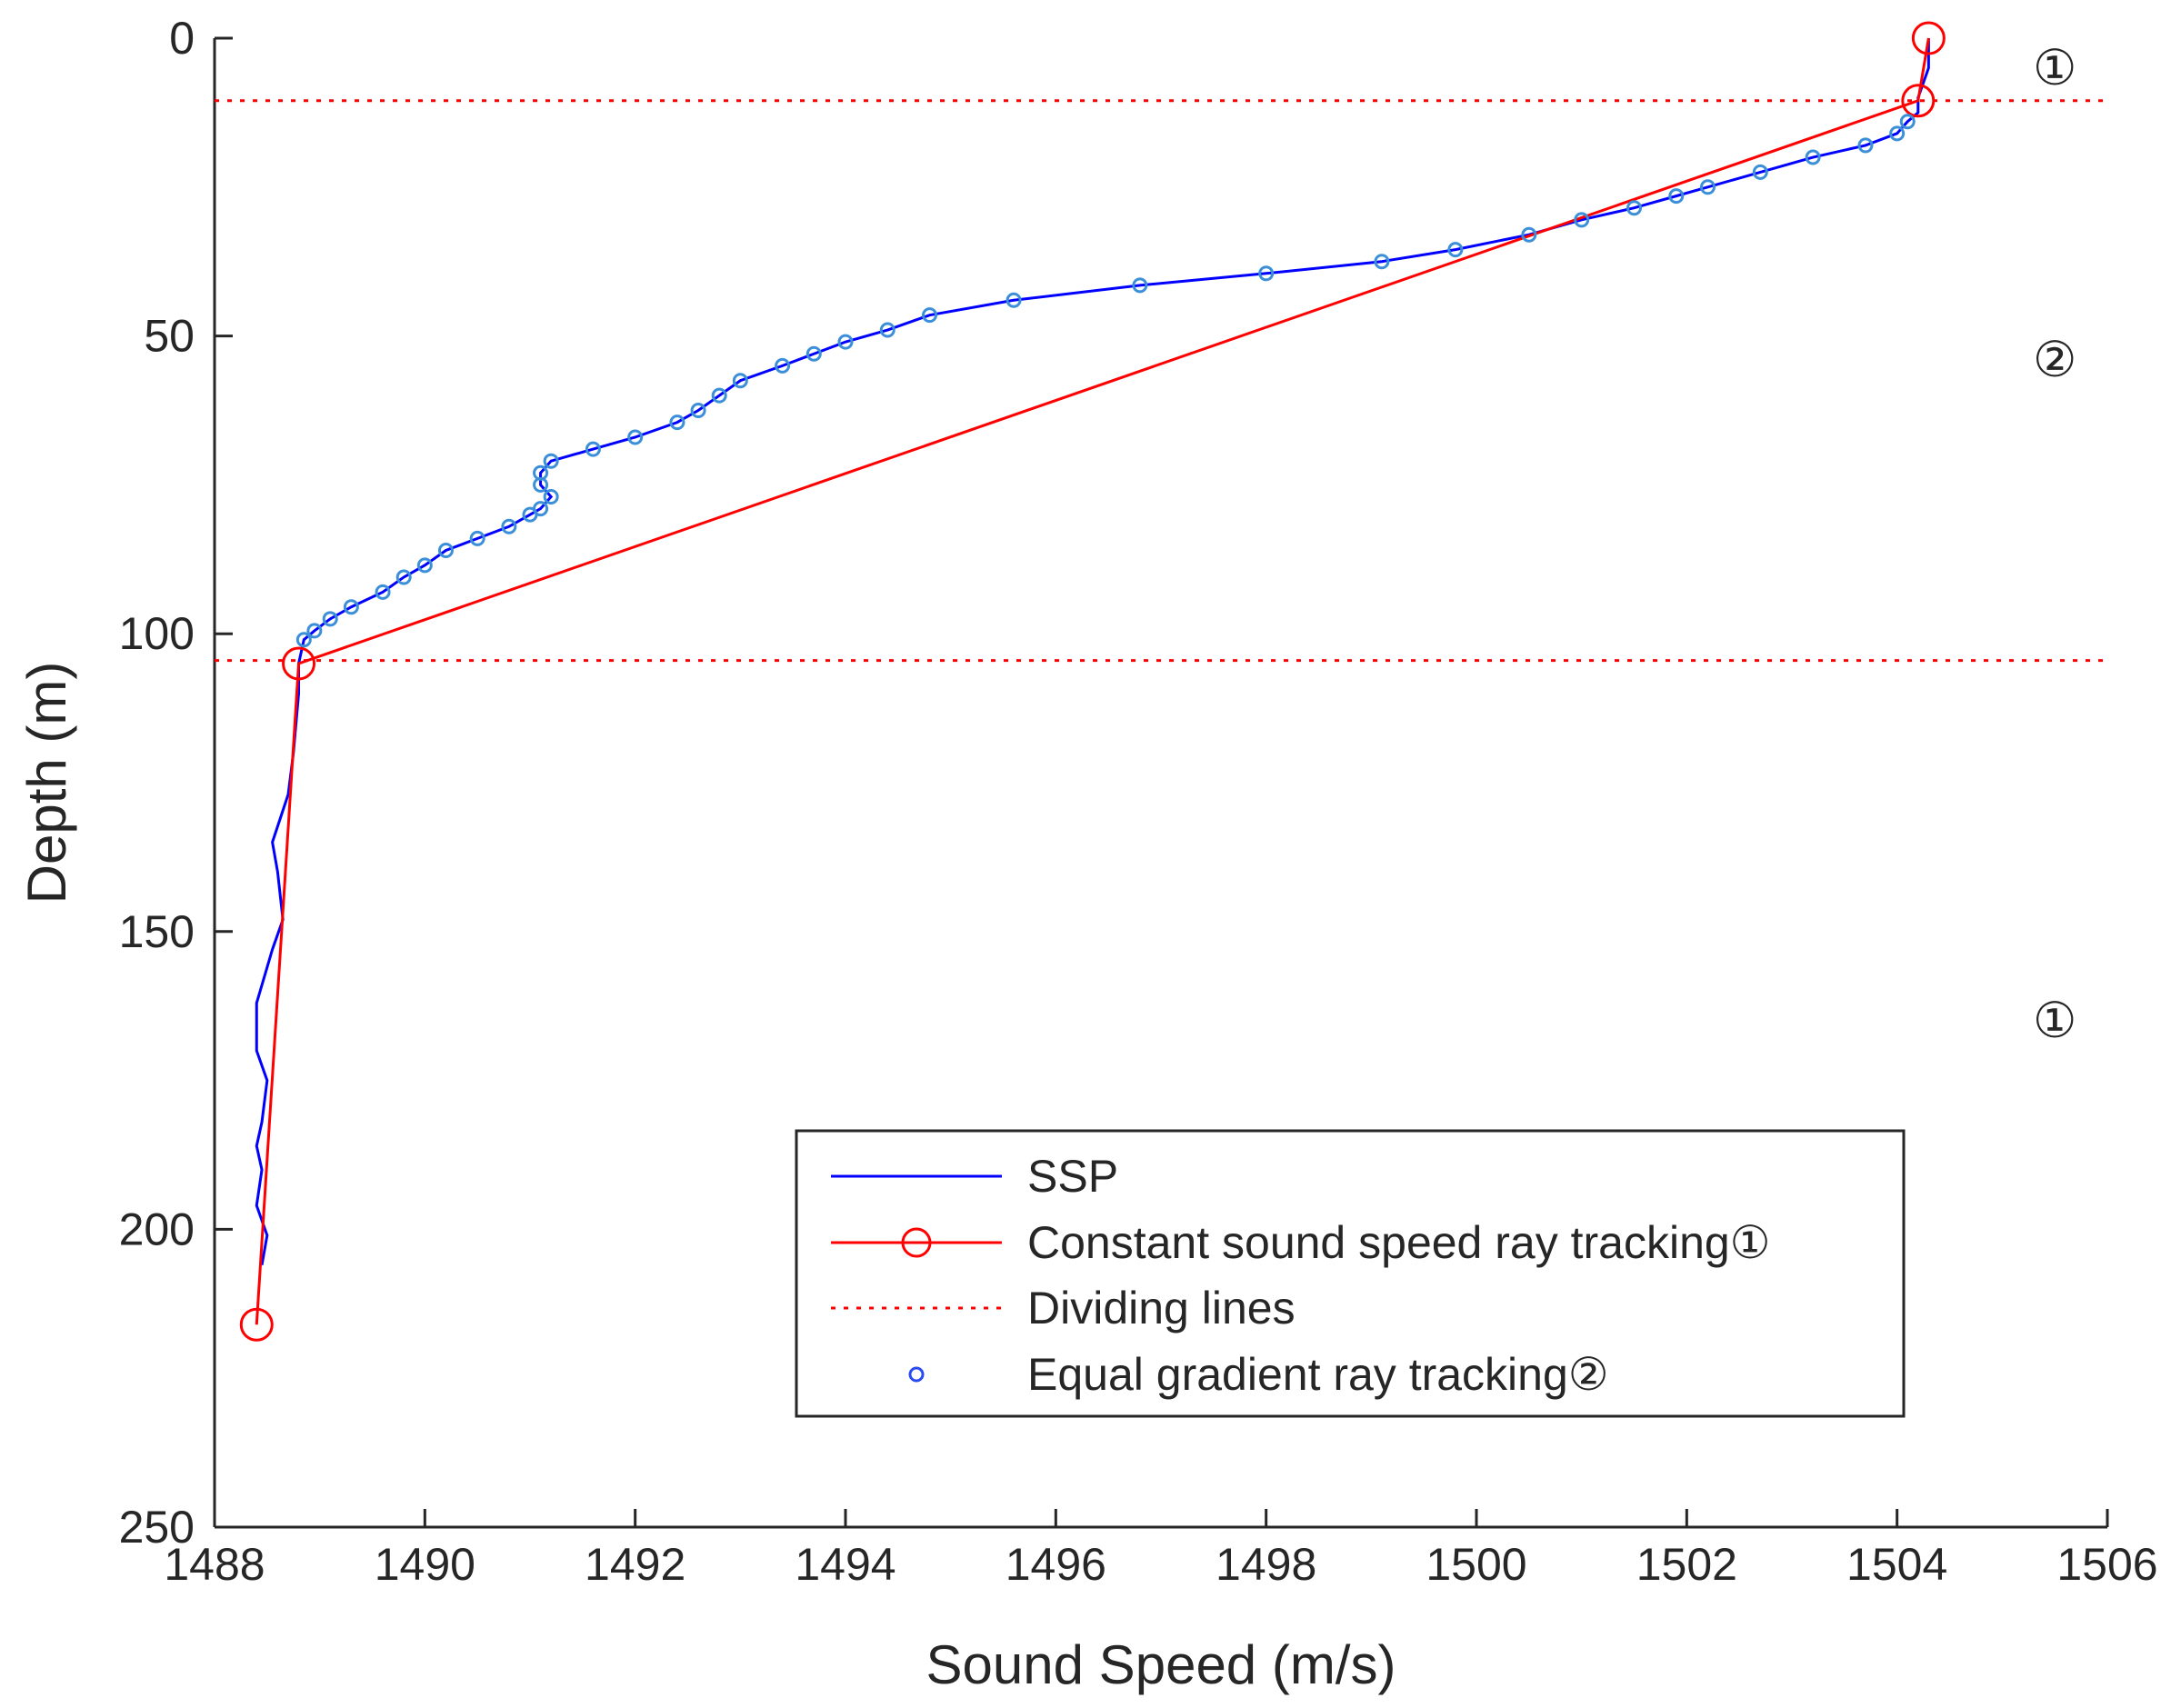 This screenshot has width=2171, height=1708. Describe the element at coordinates (1161, 1665) in the screenshot. I see `x-axis-label: Sound Speed (m/s)` at that location.